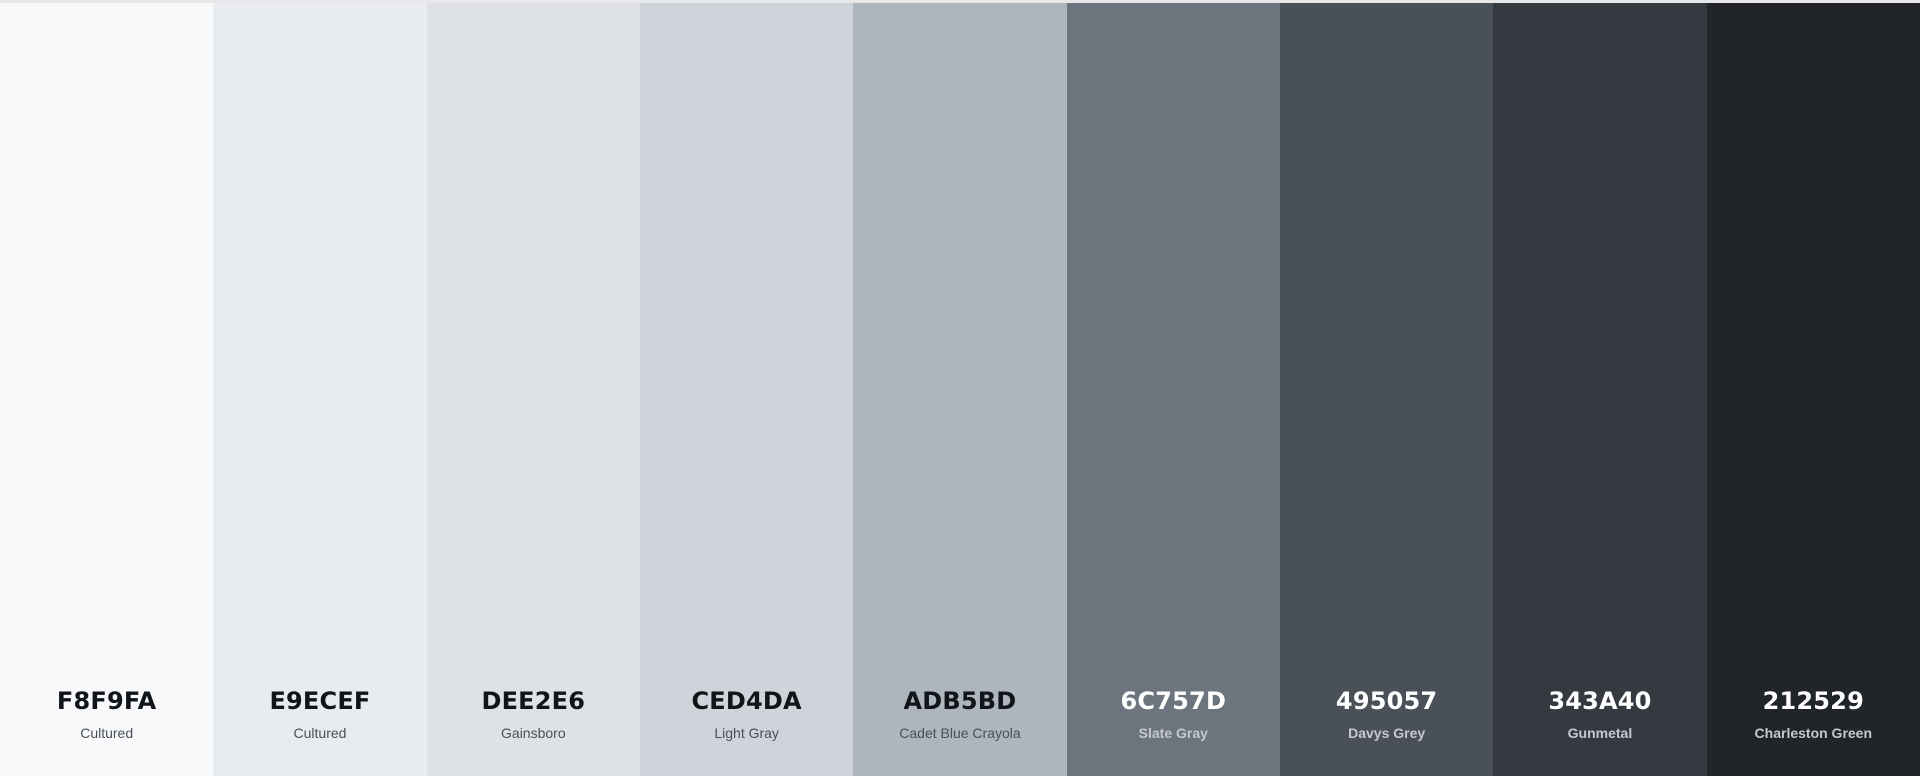 Image resolution: width=1920 pixels, height=776 pixels. Describe the element at coordinates (1386, 389) in the screenshot. I see `color-swatch-7: 495057 Davys Grey` at that location.